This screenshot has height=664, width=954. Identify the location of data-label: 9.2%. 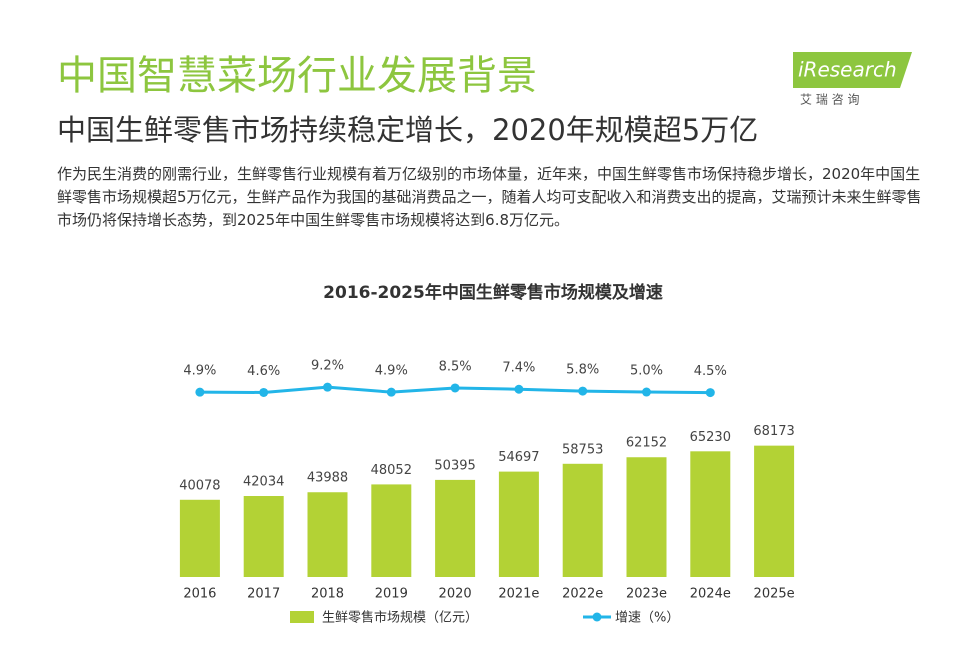
(327, 366).